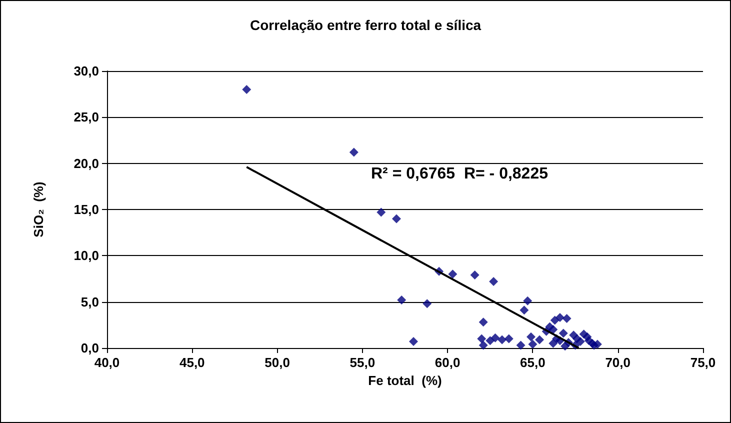 This screenshot has height=423, width=731. I want to click on y-tick-label: 10,0, so click(86, 256).